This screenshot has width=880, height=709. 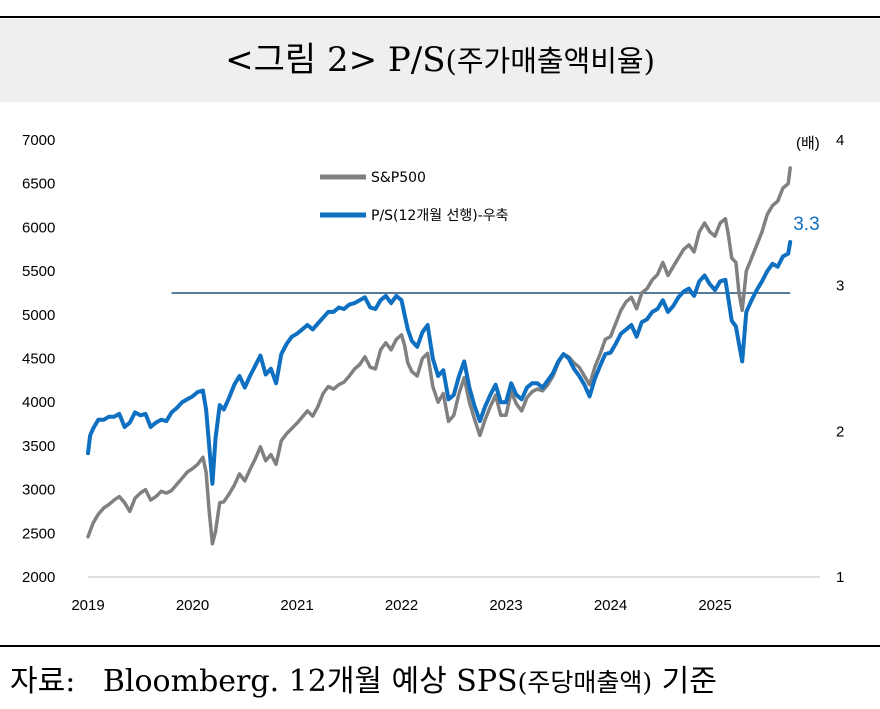 What do you see at coordinates (38, 315) in the screenshot?
I see `y-left-tick-label: 5000` at bounding box center [38, 315].